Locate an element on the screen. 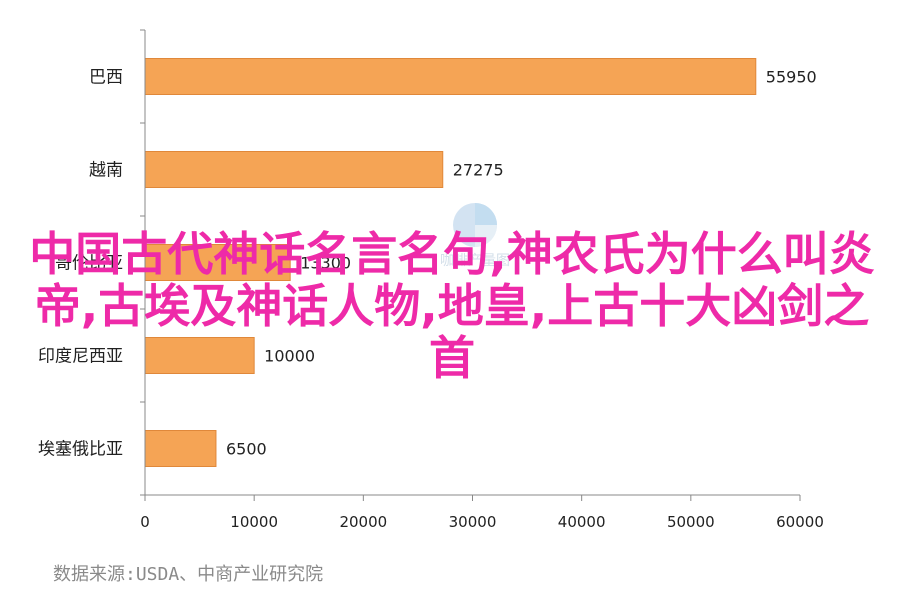 The image size is (907, 611). category-label: 越南 is located at coordinates (106, 171).